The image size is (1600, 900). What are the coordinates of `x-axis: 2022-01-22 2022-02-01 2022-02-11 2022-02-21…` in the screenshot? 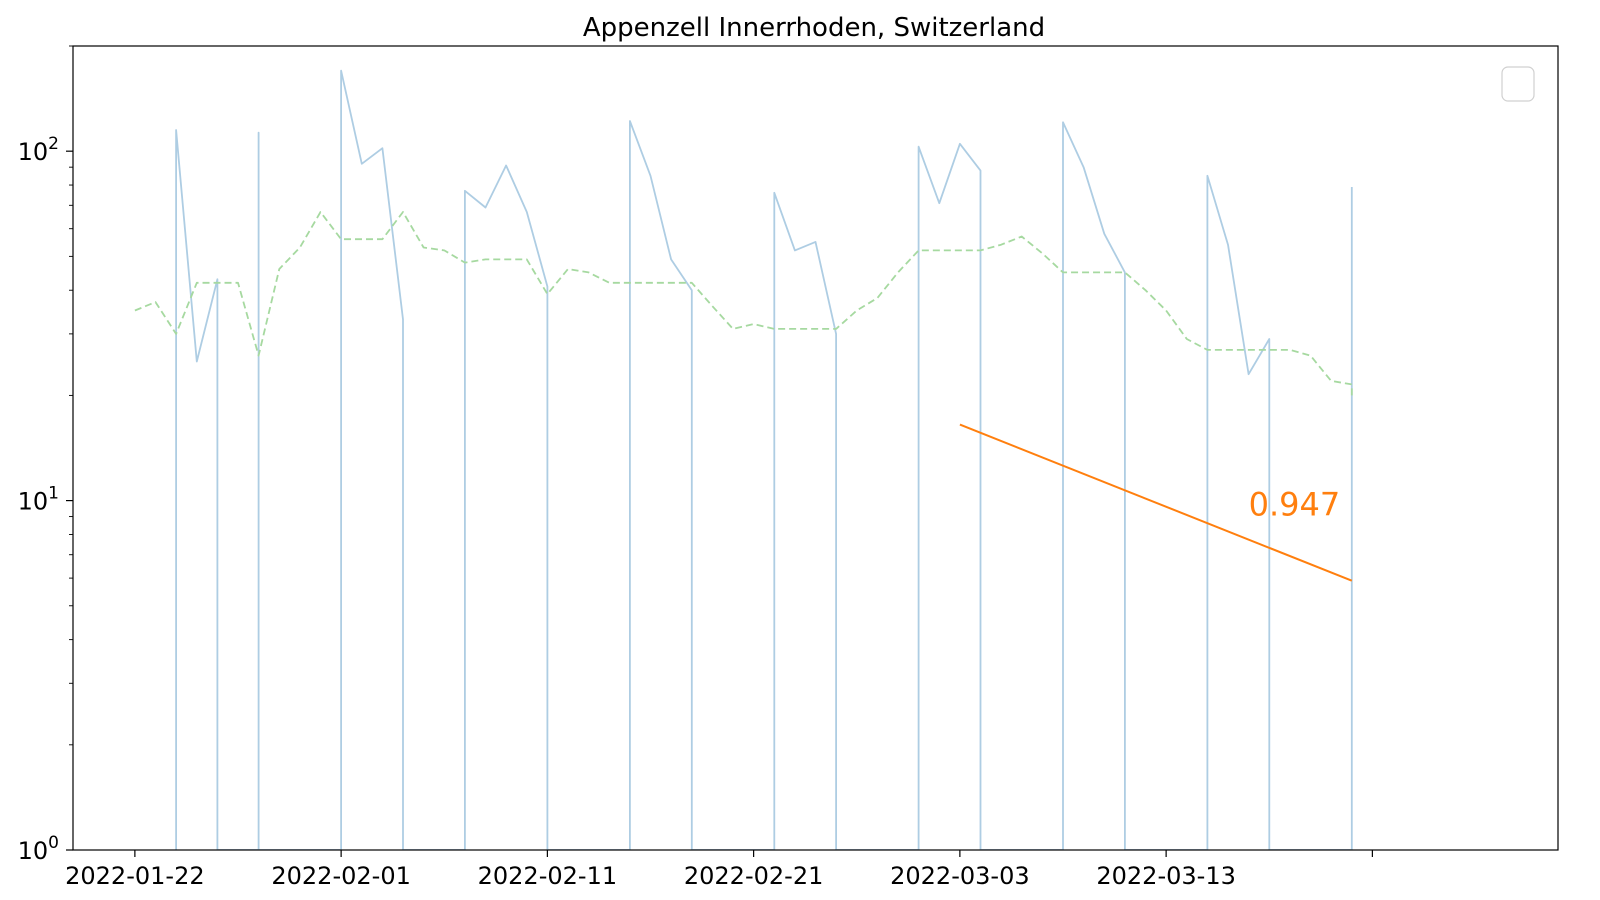 It's located at (719, 870).